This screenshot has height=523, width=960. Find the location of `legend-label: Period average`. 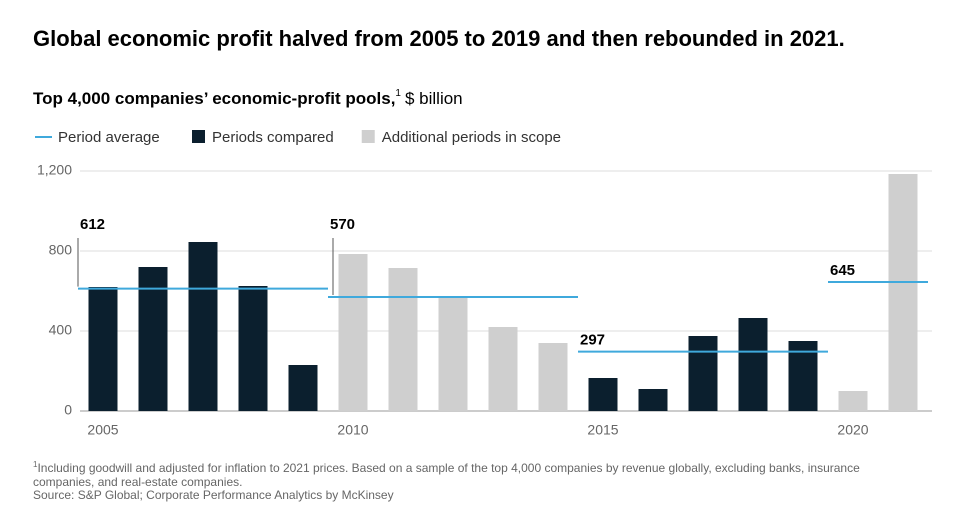

legend-label: Period average is located at coordinates (109, 137).